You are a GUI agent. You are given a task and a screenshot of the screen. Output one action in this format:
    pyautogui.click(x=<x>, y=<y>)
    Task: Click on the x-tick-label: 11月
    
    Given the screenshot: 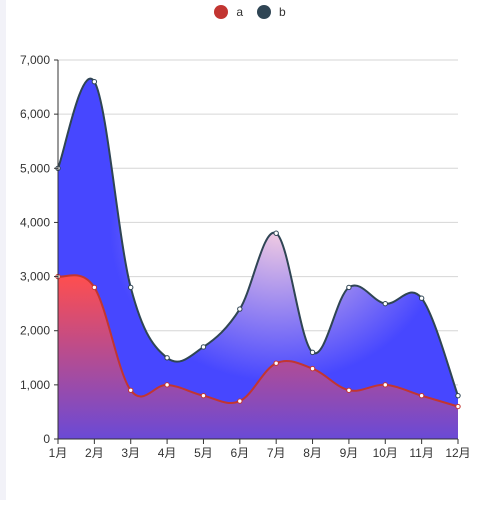 What is the action you would take?
    pyautogui.click(x=421, y=453)
    